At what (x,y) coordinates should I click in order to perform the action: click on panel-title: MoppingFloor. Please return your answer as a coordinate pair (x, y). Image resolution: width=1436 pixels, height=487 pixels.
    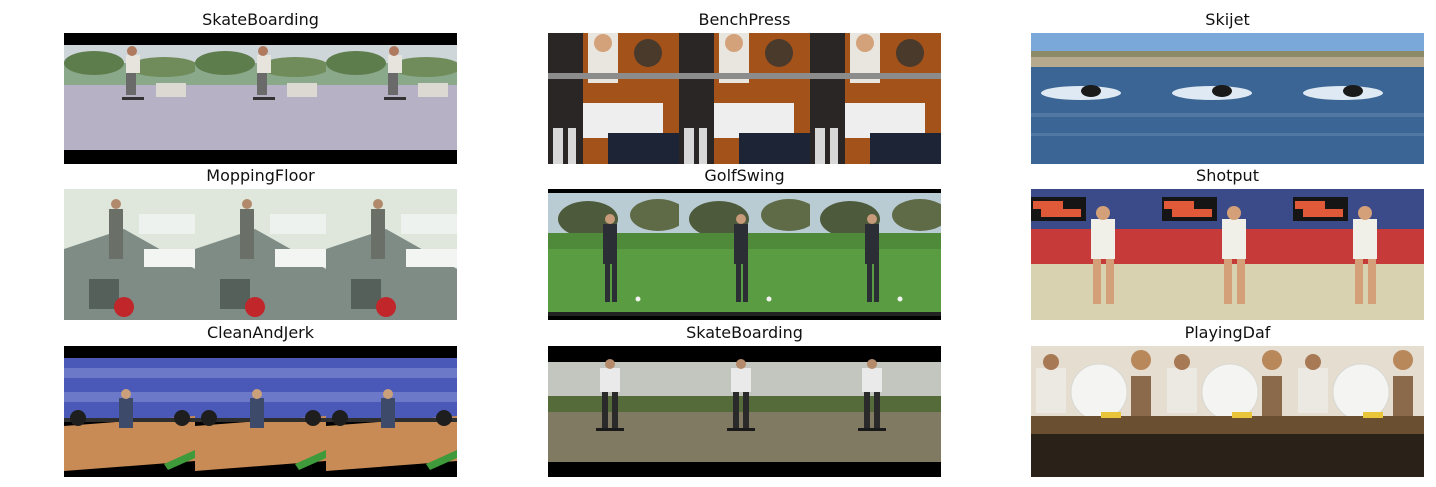
    Looking at the image, I should click on (260, 175).